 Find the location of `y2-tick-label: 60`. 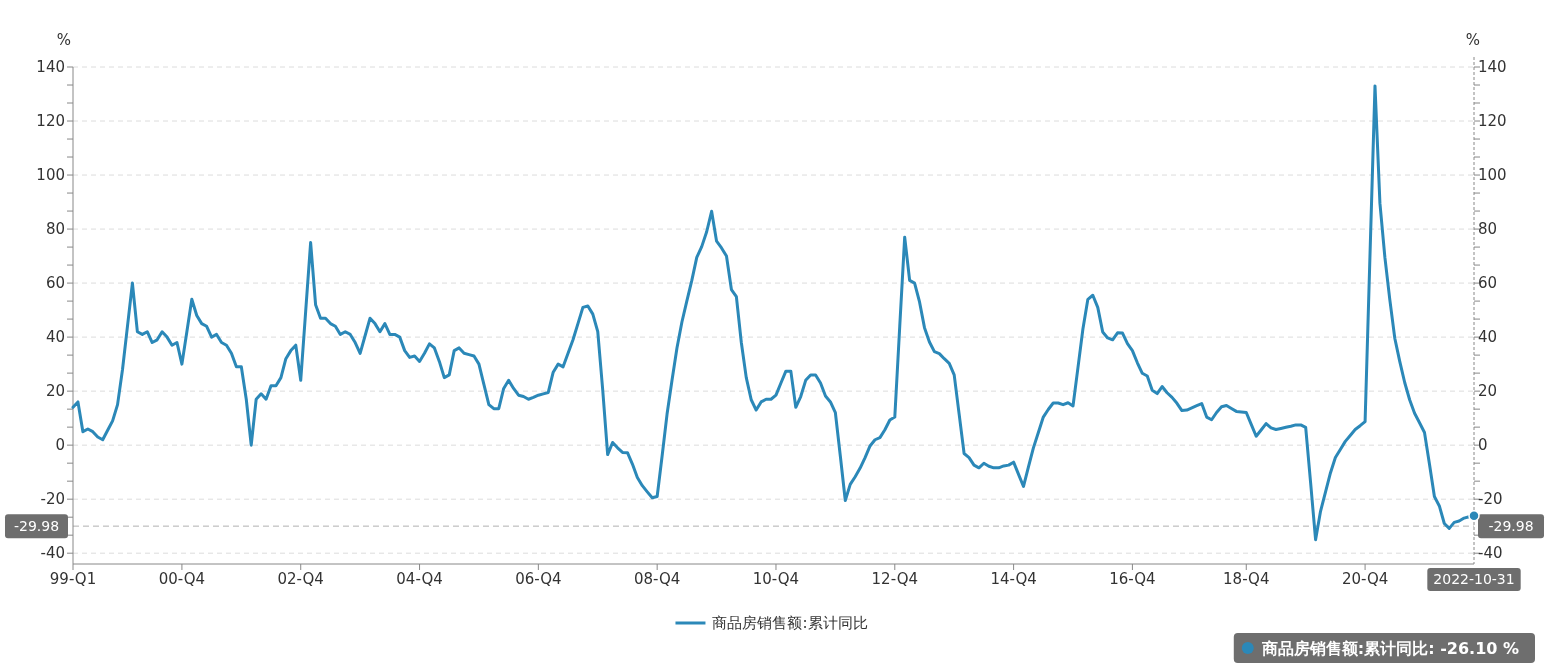

y2-tick-label: 60 is located at coordinates (1488, 283).